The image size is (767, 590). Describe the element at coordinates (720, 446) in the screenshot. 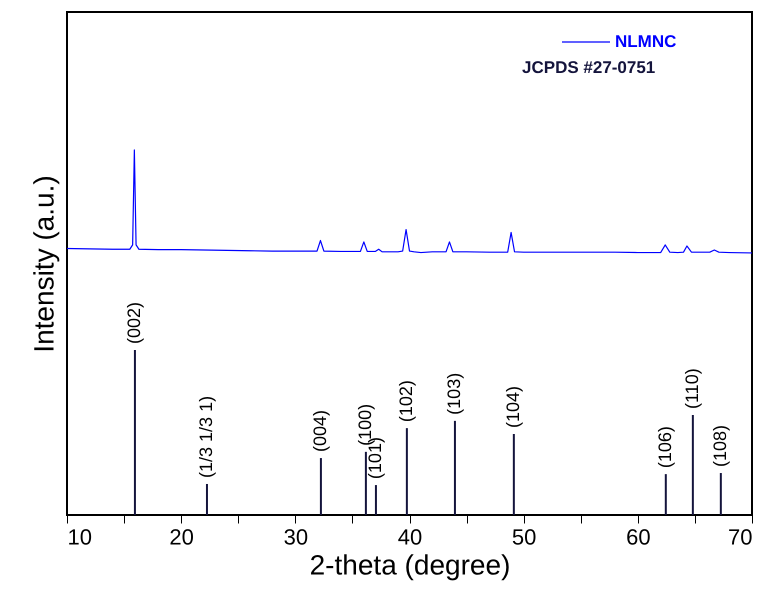

I see `annotation: (108)` at that location.